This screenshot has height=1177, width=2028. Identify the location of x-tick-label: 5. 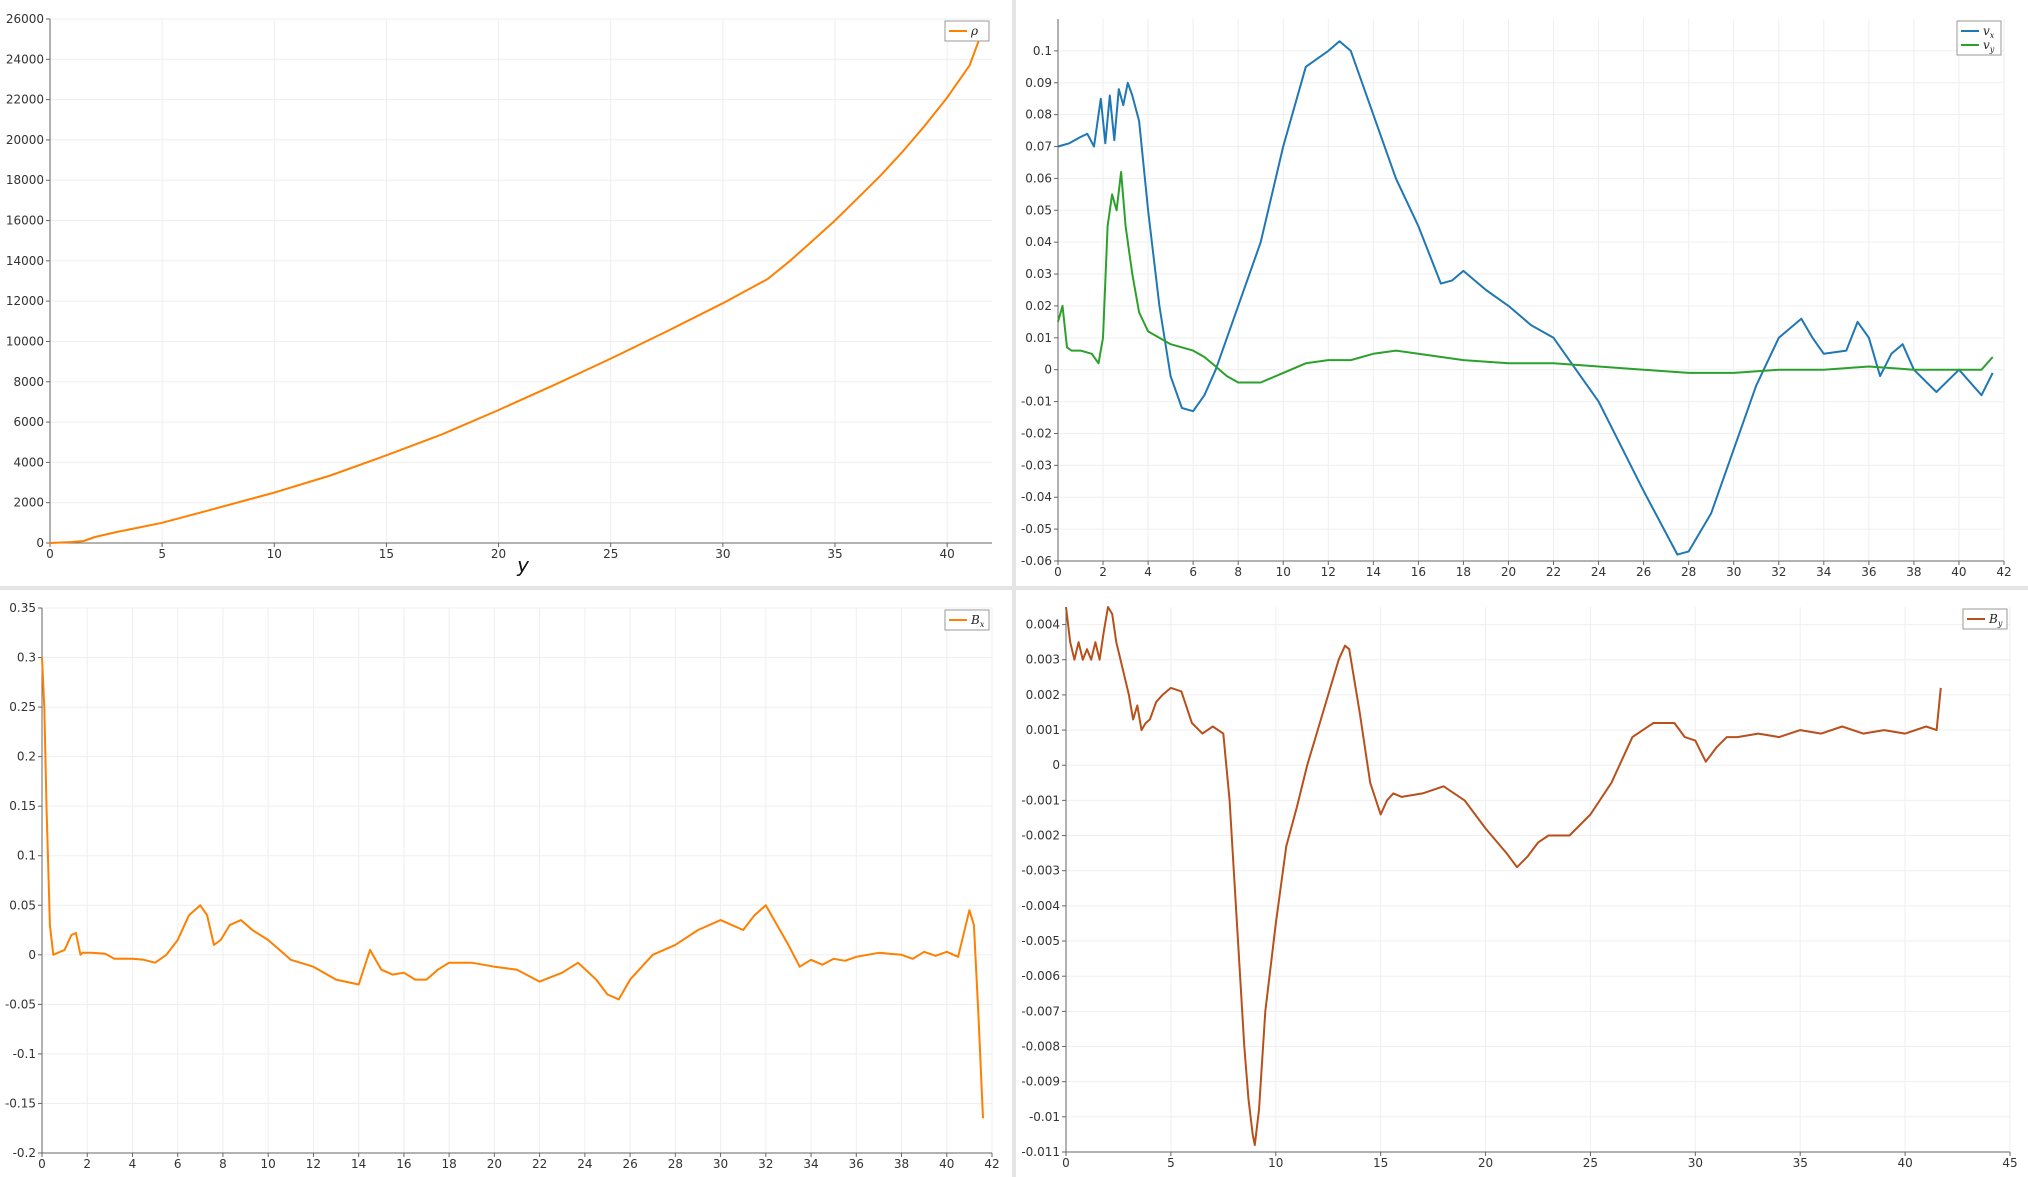
(1171, 1163).